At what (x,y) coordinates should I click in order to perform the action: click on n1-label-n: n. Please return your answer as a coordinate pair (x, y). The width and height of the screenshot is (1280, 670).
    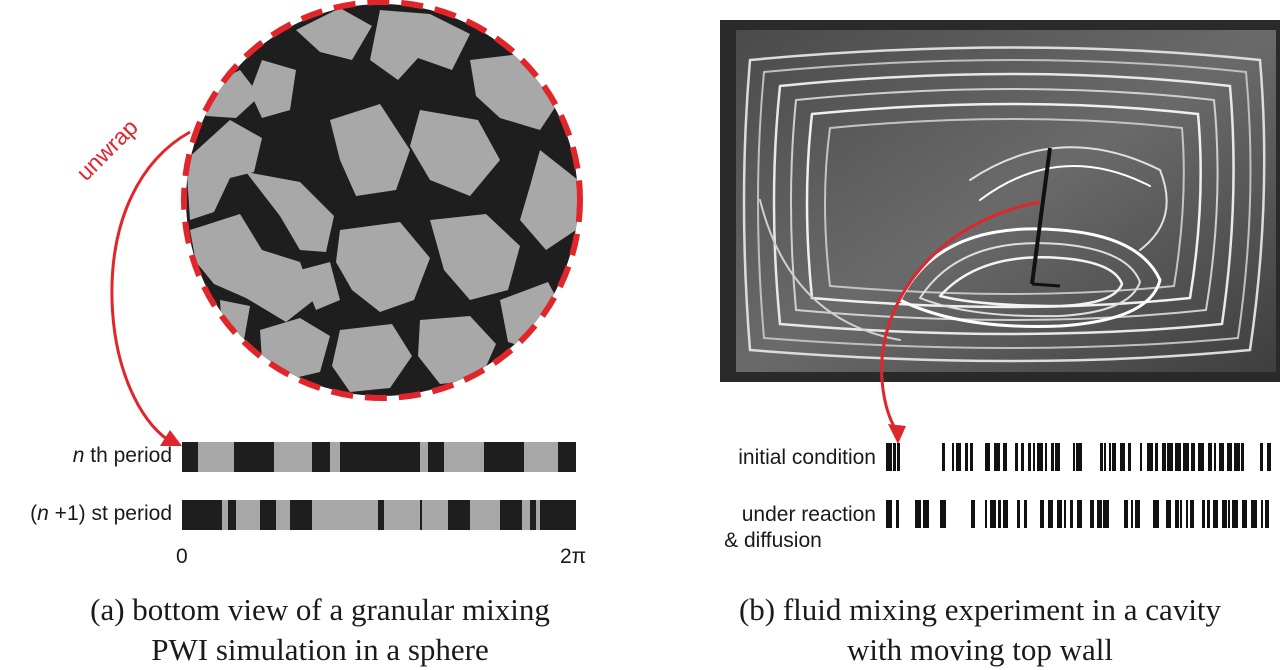
    Looking at the image, I should click on (43, 513).